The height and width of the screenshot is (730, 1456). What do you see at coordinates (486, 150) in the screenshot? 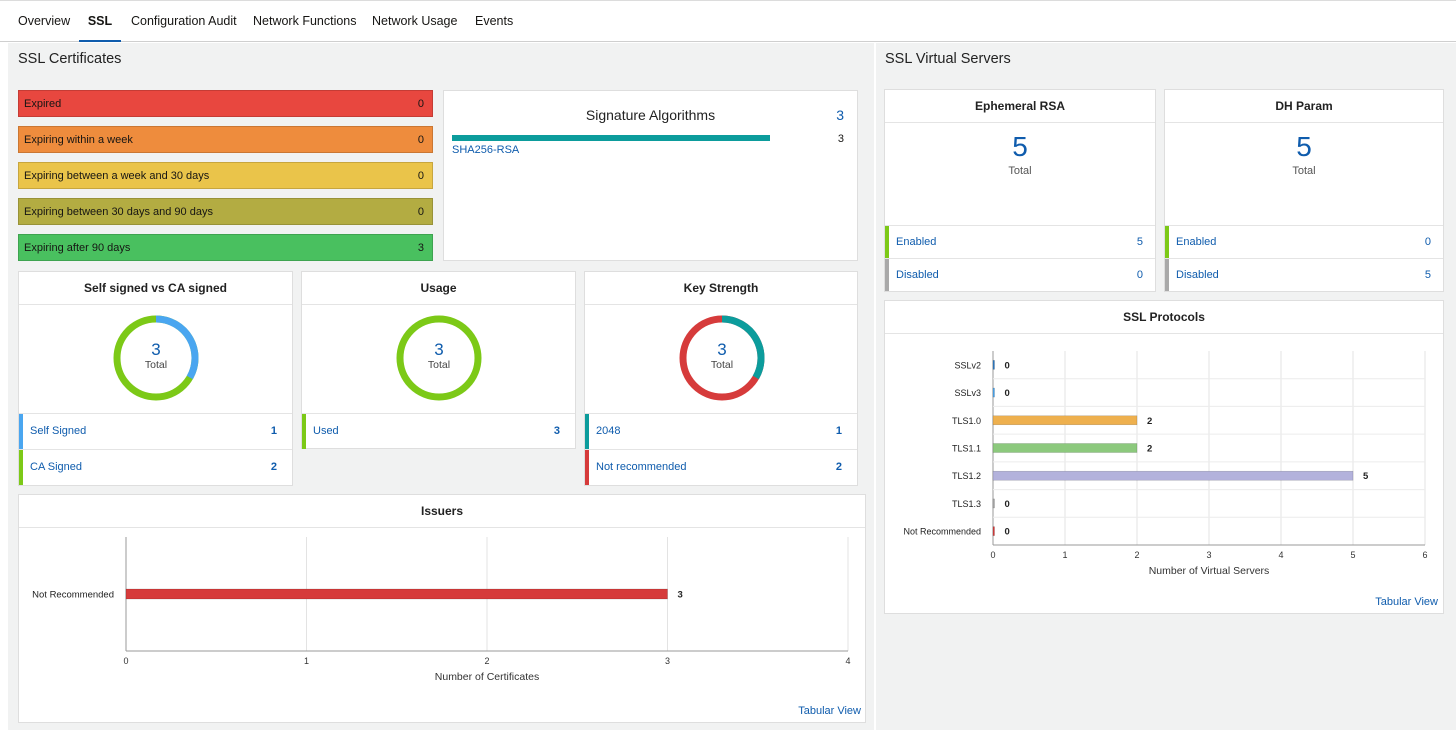
I see `sha256-rsa-link: SHA256-RSA` at bounding box center [486, 150].